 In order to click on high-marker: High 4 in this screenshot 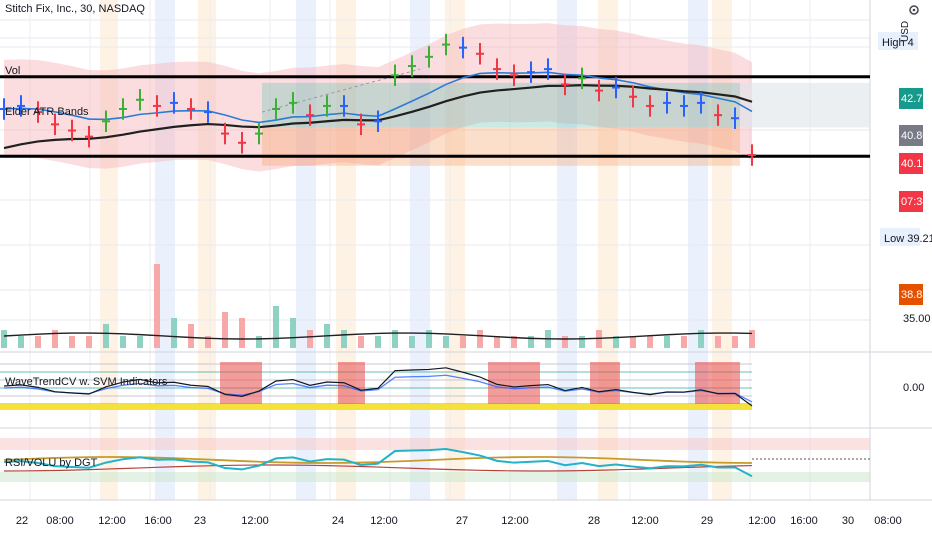, I will do `click(898, 41)`.